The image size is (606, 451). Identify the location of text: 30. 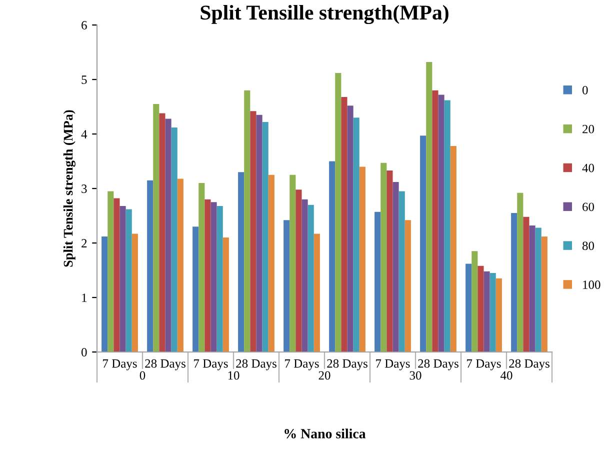
(416, 375).